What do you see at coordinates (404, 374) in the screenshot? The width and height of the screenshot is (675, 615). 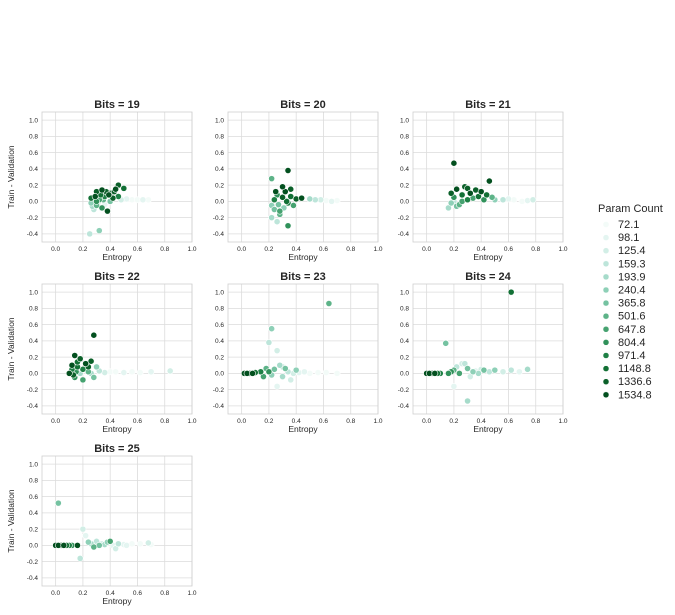 I see `y-tick-label: 0.0` at bounding box center [404, 374].